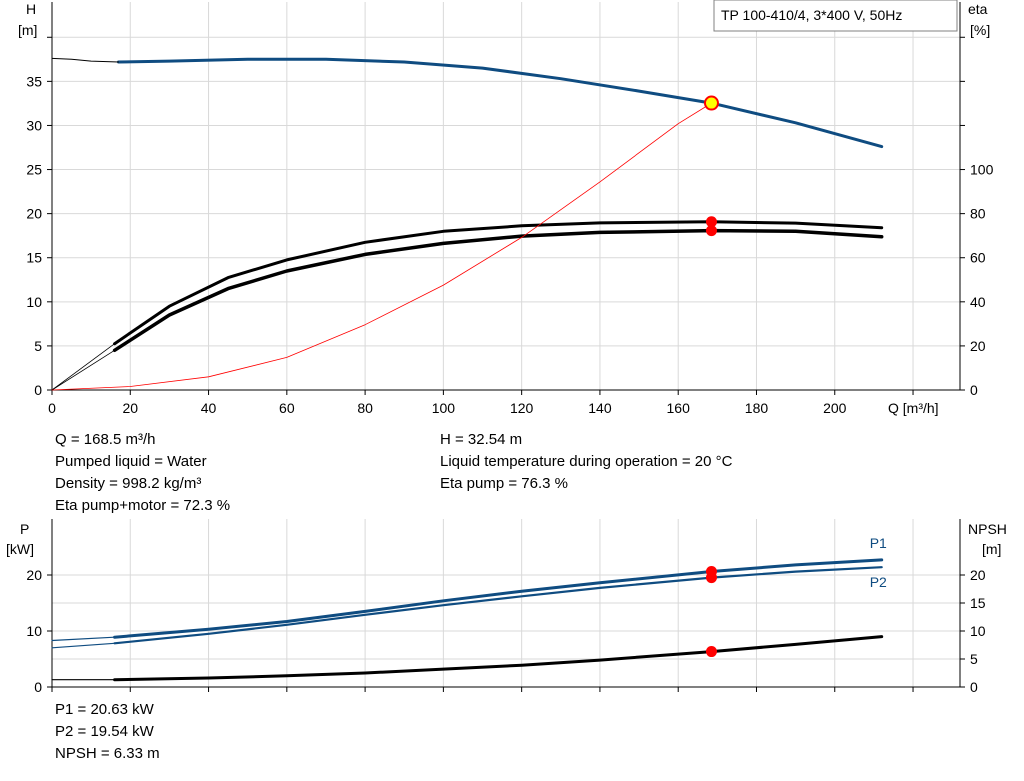 The width and height of the screenshot is (1024, 781). What do you see at coordinates (991, 549) in the screenshot?
I see `chart2-y-right-unit: [m]` at bounding box center [991, 549].